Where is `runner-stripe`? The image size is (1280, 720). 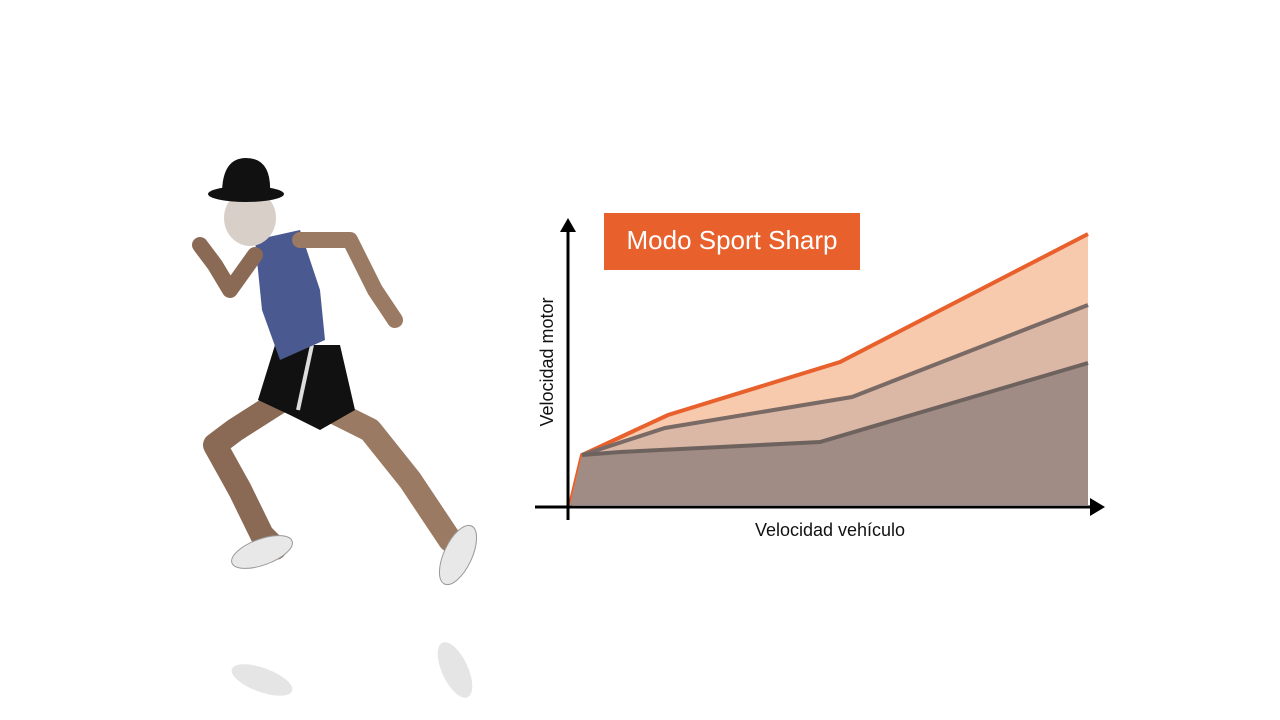 runner-stripe is located at coordinates (305, 377).